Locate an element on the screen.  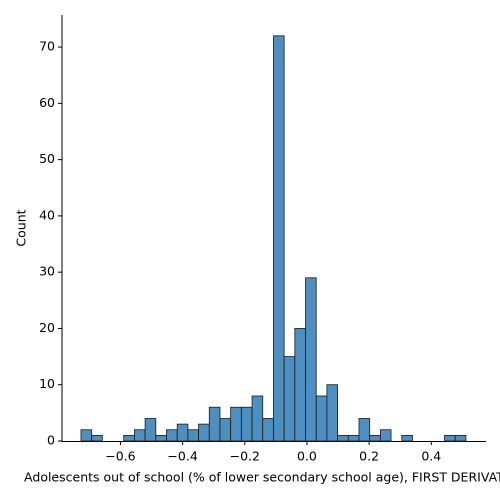
x-tick-label: −0.4 is located at coordinates (182, 456).